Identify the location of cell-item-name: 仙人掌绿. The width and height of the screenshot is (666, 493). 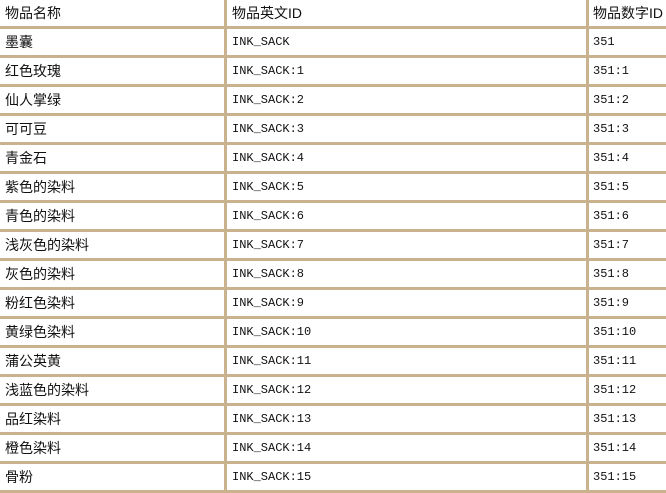
(112, 100).